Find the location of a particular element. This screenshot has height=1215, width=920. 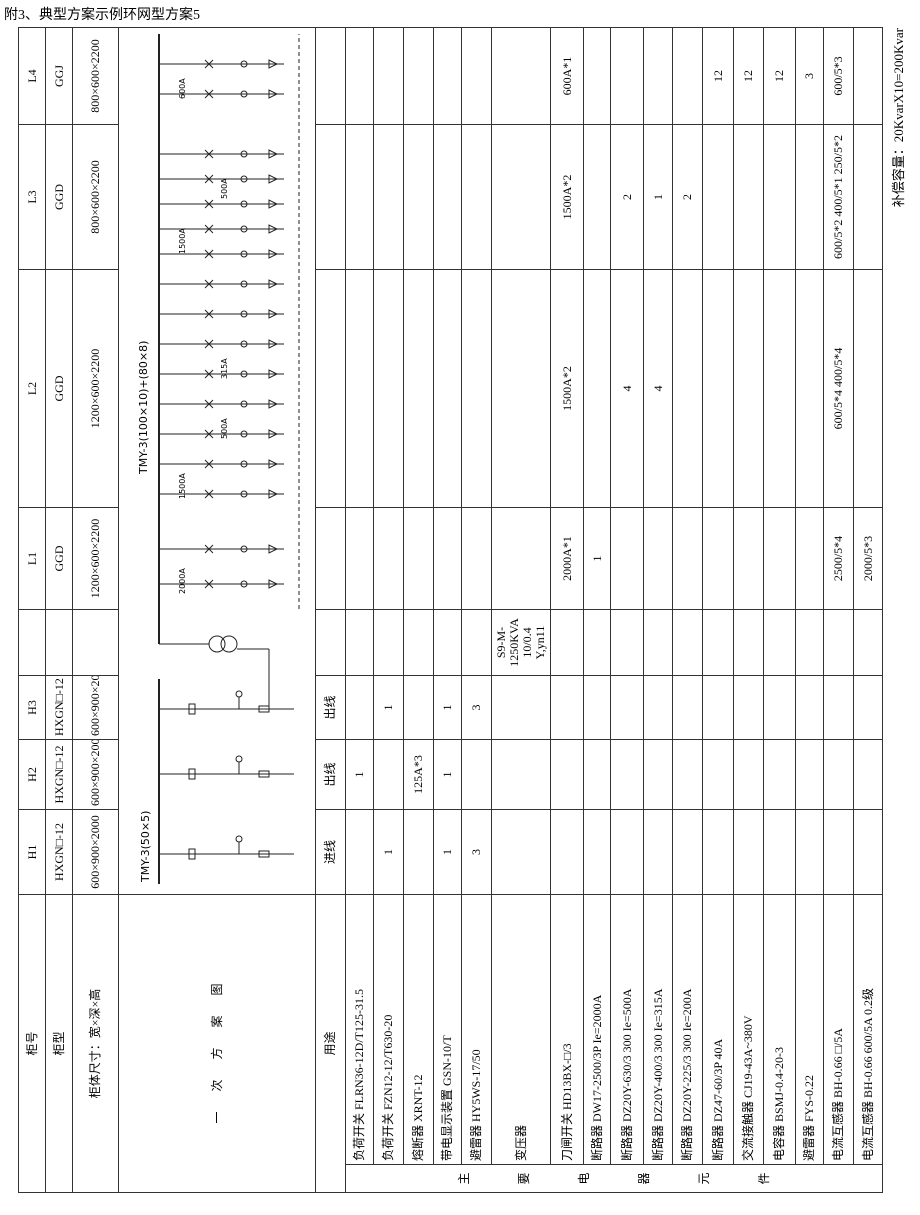

table-row: 电流互感器 BH-0.66 600/5A 0.2级 2000/5*3 is located at coordinates (868, 609).